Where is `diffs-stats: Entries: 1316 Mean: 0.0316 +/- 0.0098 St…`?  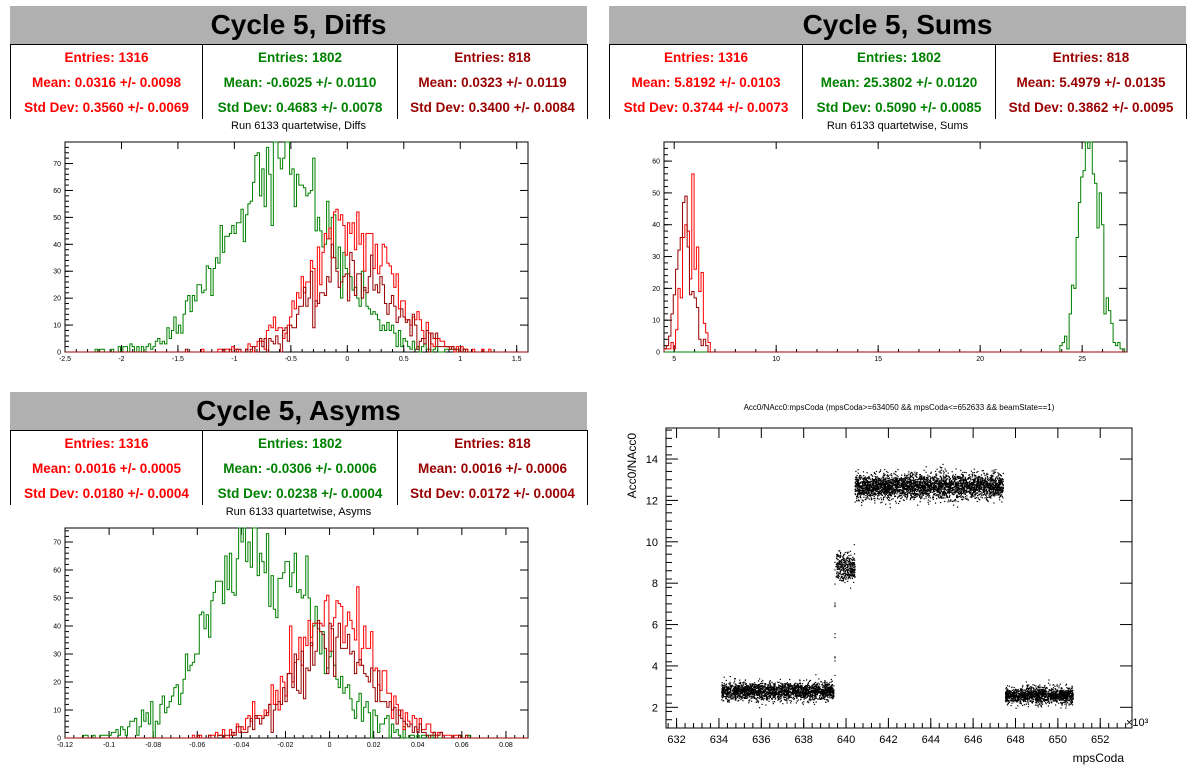
diffs-stats: Entries: 1316 Mean: 0.0316 +/- 0.0098 St… is located at coordinates (299, 81).